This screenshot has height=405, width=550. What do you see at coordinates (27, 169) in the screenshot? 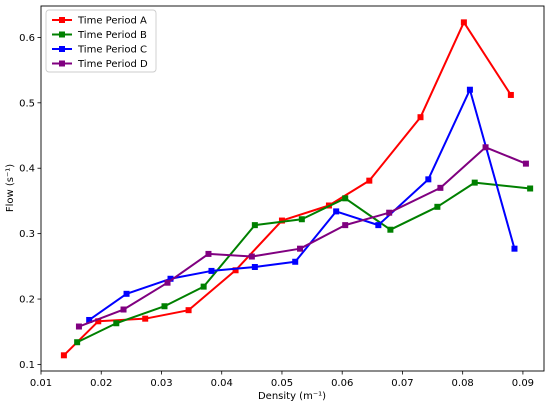
I see `y-tick-label: 0.4` at bounding box center [27, 169].